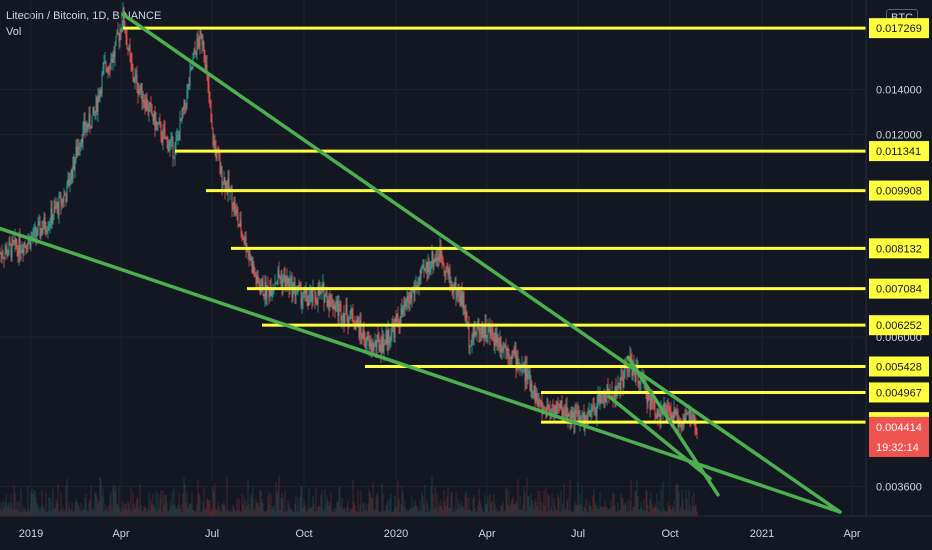  What do you see at coordinates (899, 488) in the screenshot?
I see `price-tick-label: 0.003600` at bounding box center [899, 488].